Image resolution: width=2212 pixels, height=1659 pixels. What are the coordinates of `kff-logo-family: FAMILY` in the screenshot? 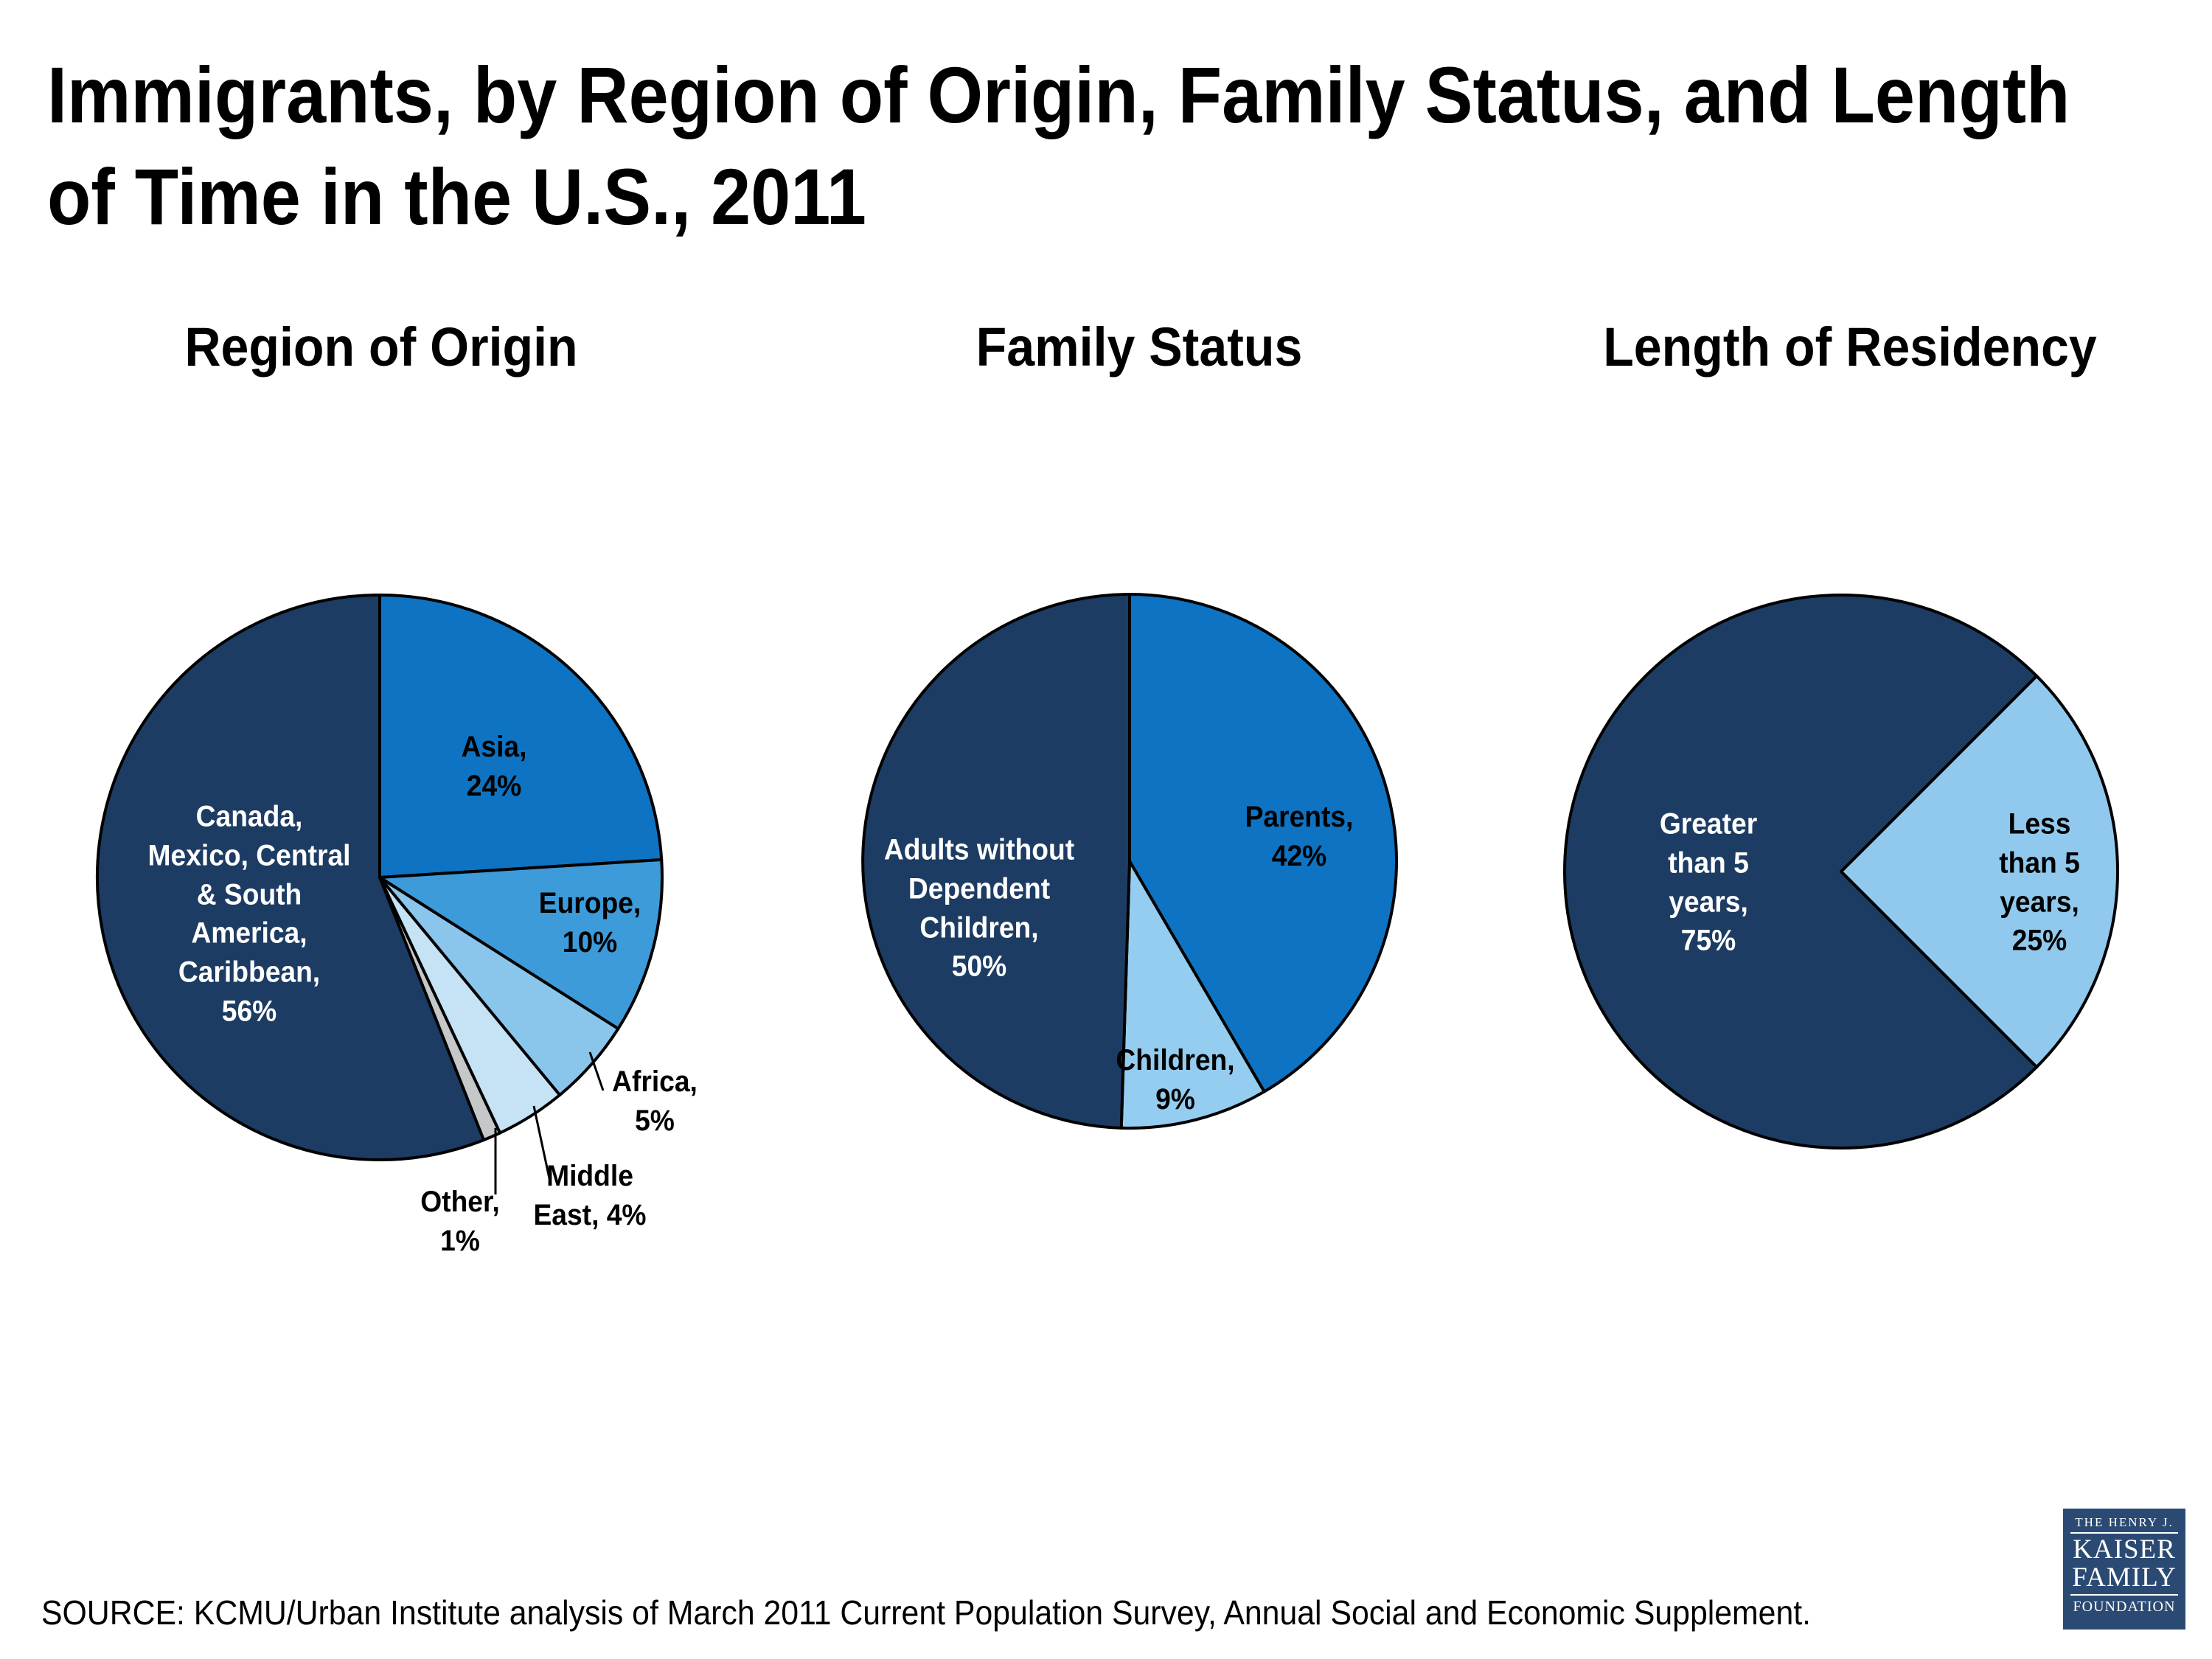 It's located at (2124, 1577).